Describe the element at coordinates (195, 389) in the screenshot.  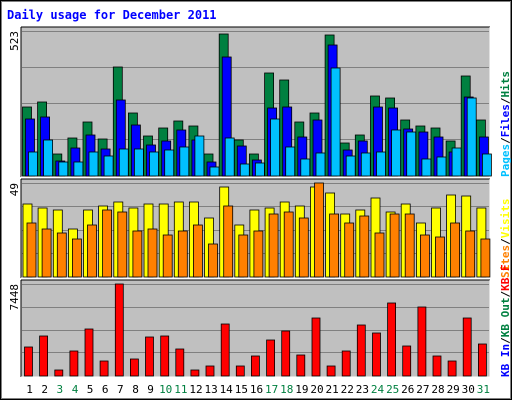
I see `day-label: 12` at that location.